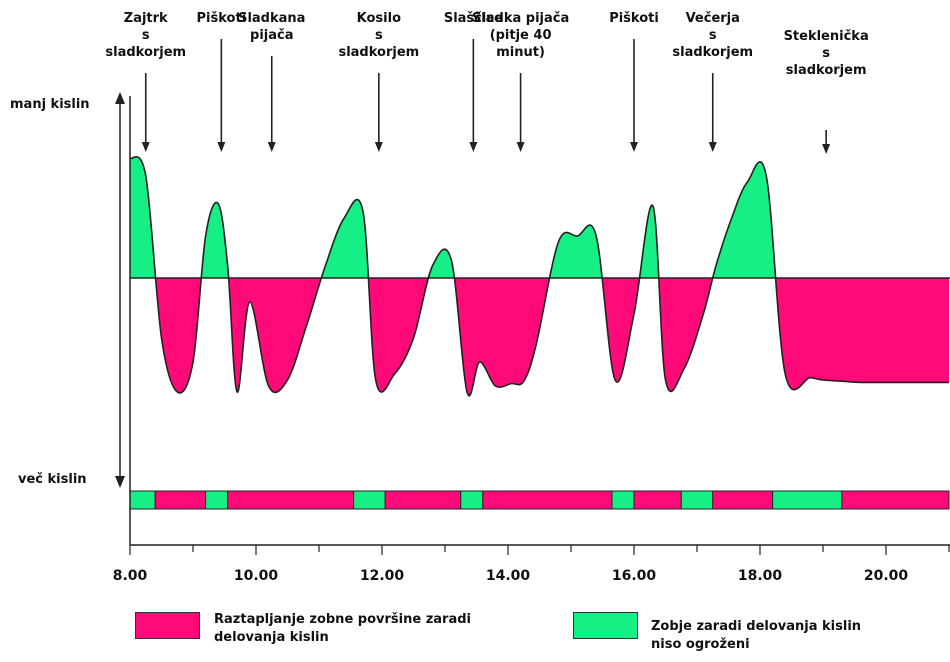 This screenshot has height=662, width=950. What do you see at coordinates (52, 479) in the screenshot?
I see `y-bottom-label: več kislin` at bounding box center [52, 479].